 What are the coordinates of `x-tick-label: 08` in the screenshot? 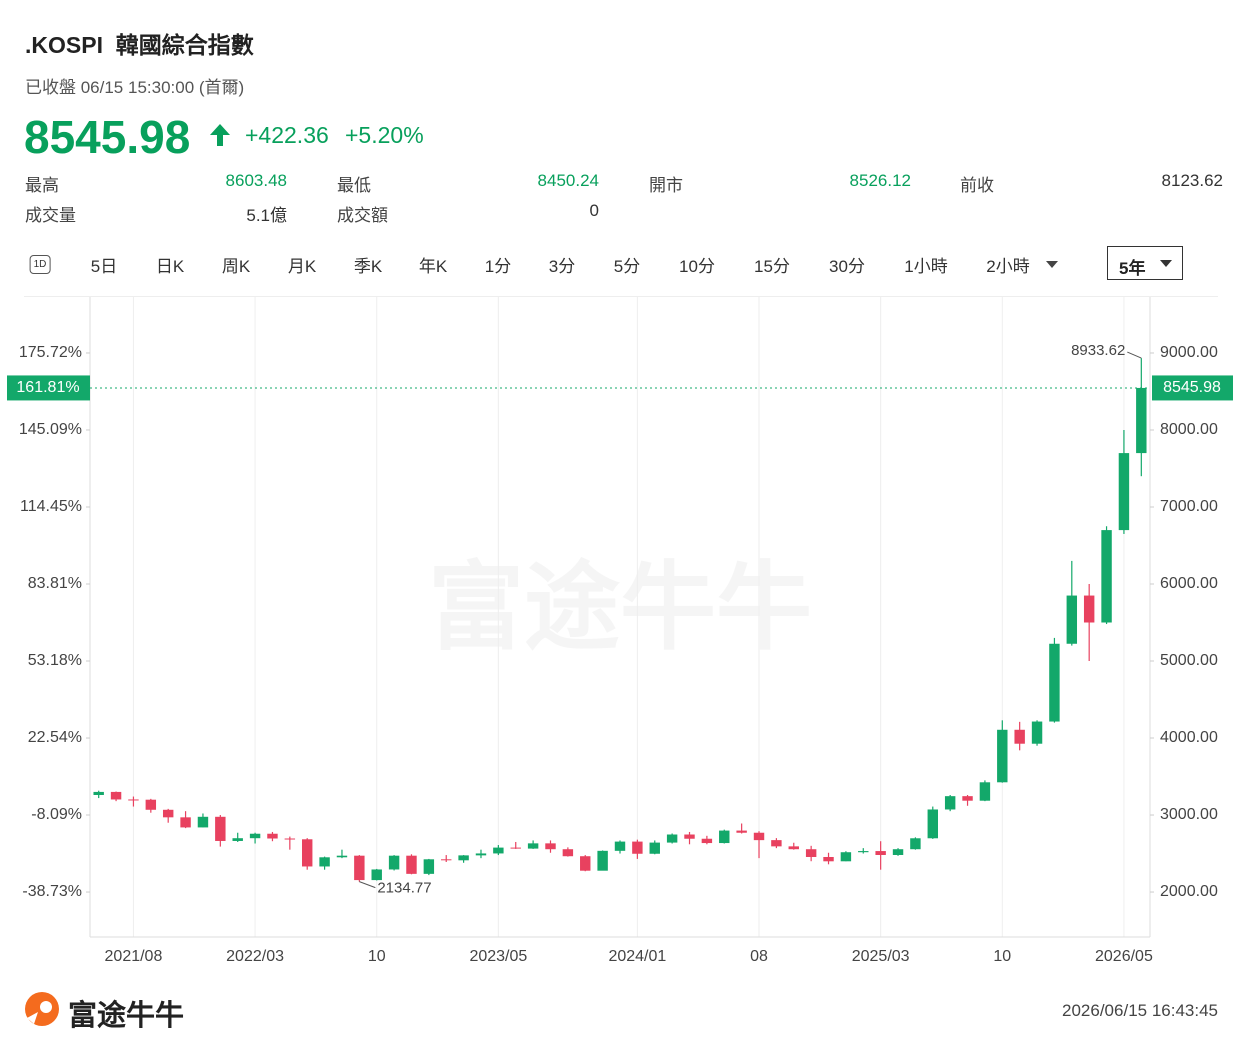 It's located at (759, 956).